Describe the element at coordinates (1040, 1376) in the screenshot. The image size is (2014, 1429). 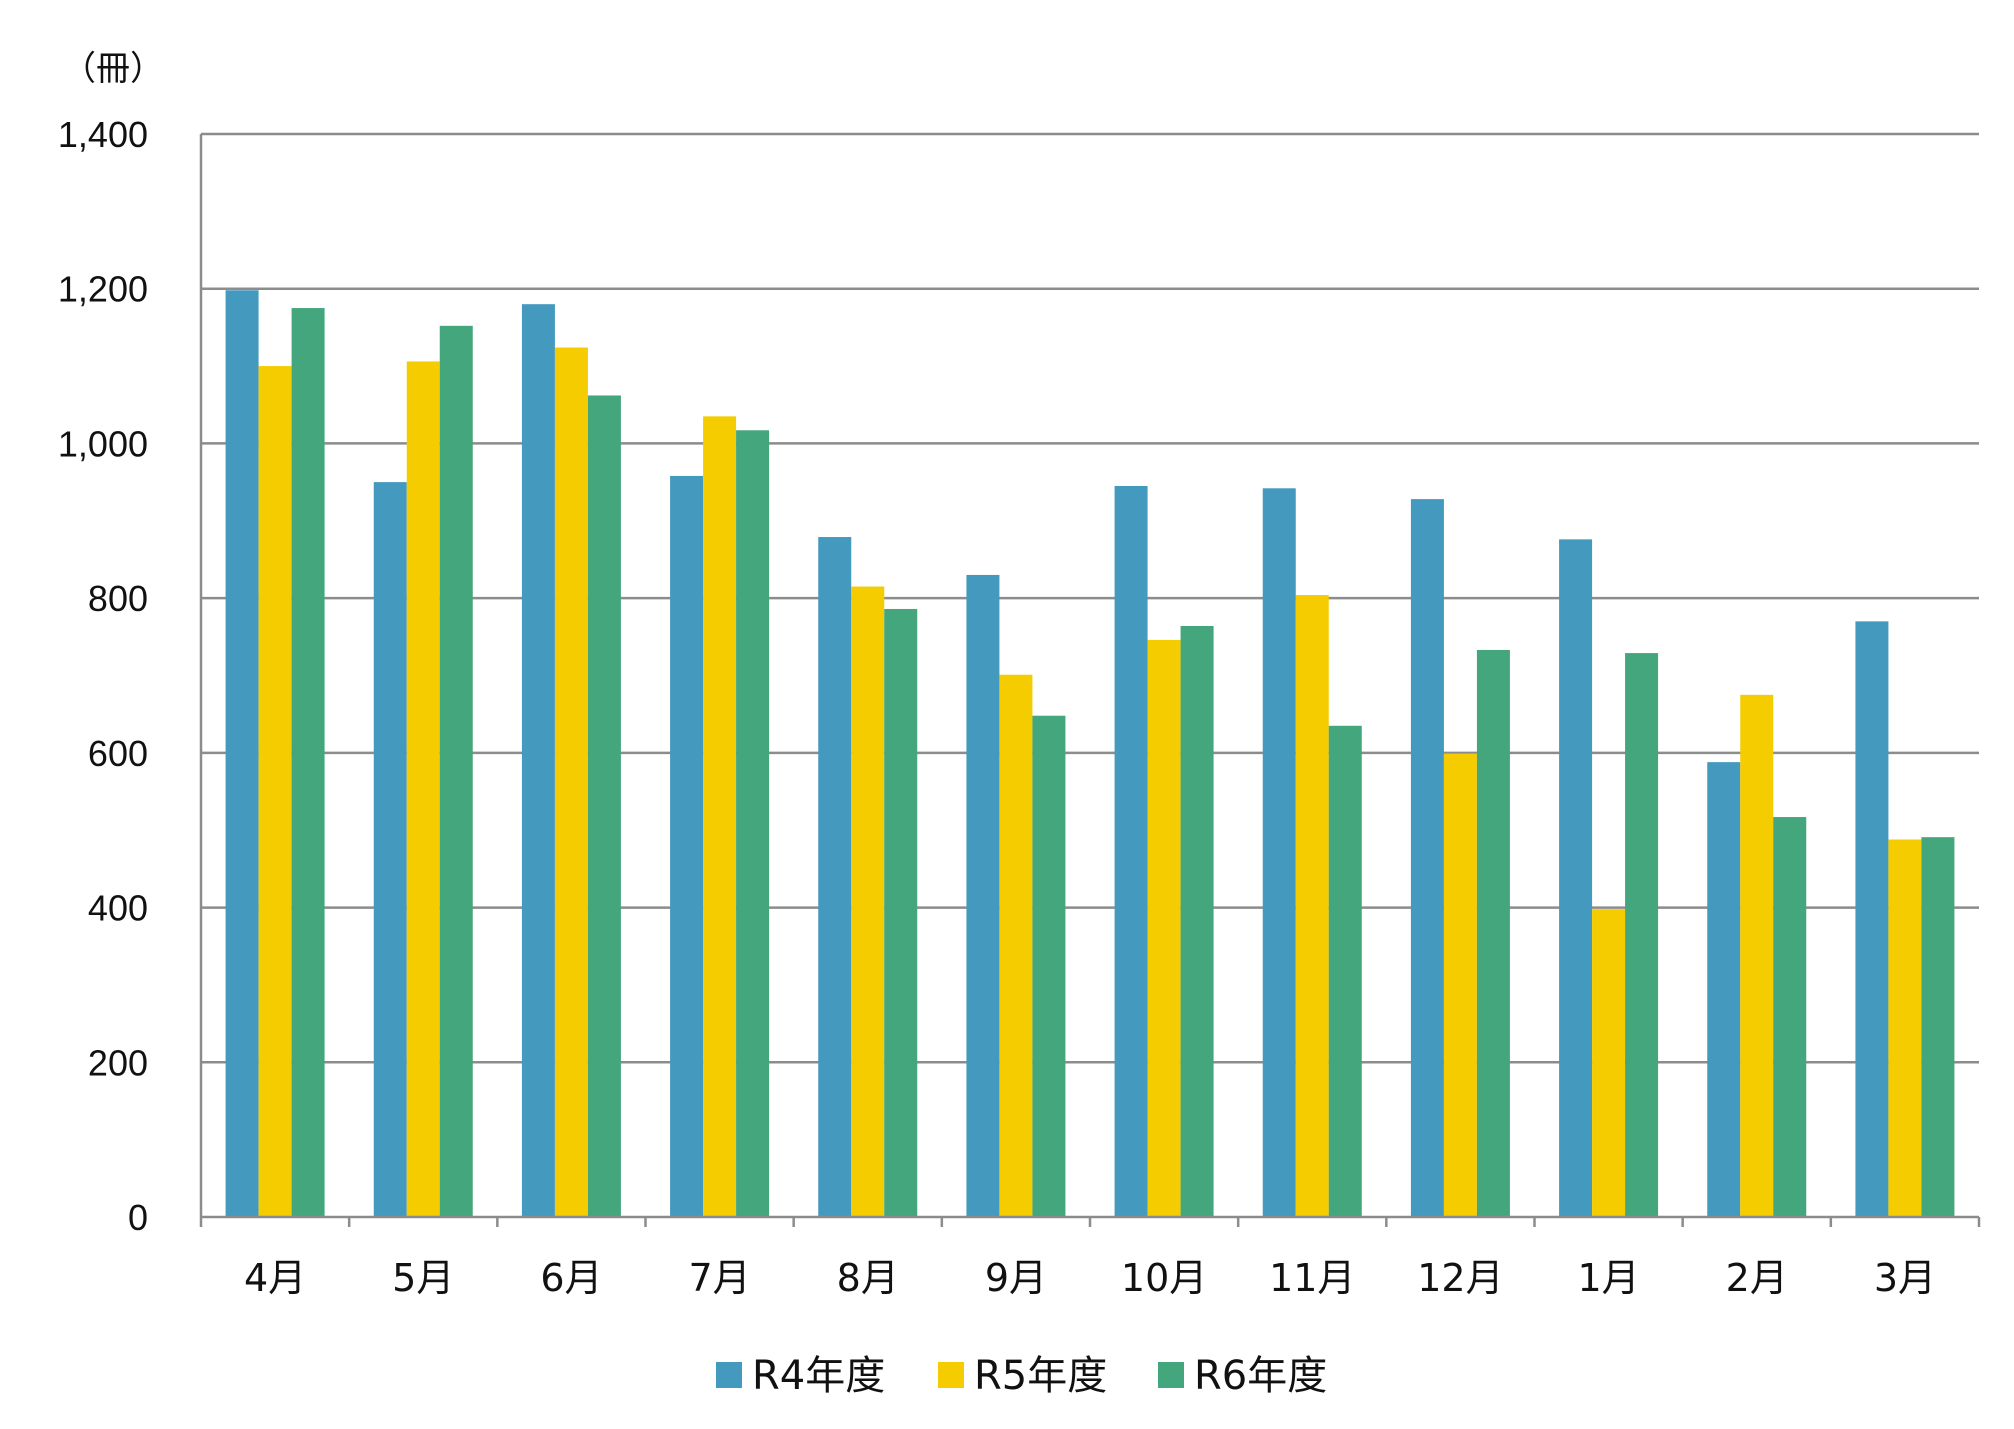
I see `legend-label: R5年度` at that location.